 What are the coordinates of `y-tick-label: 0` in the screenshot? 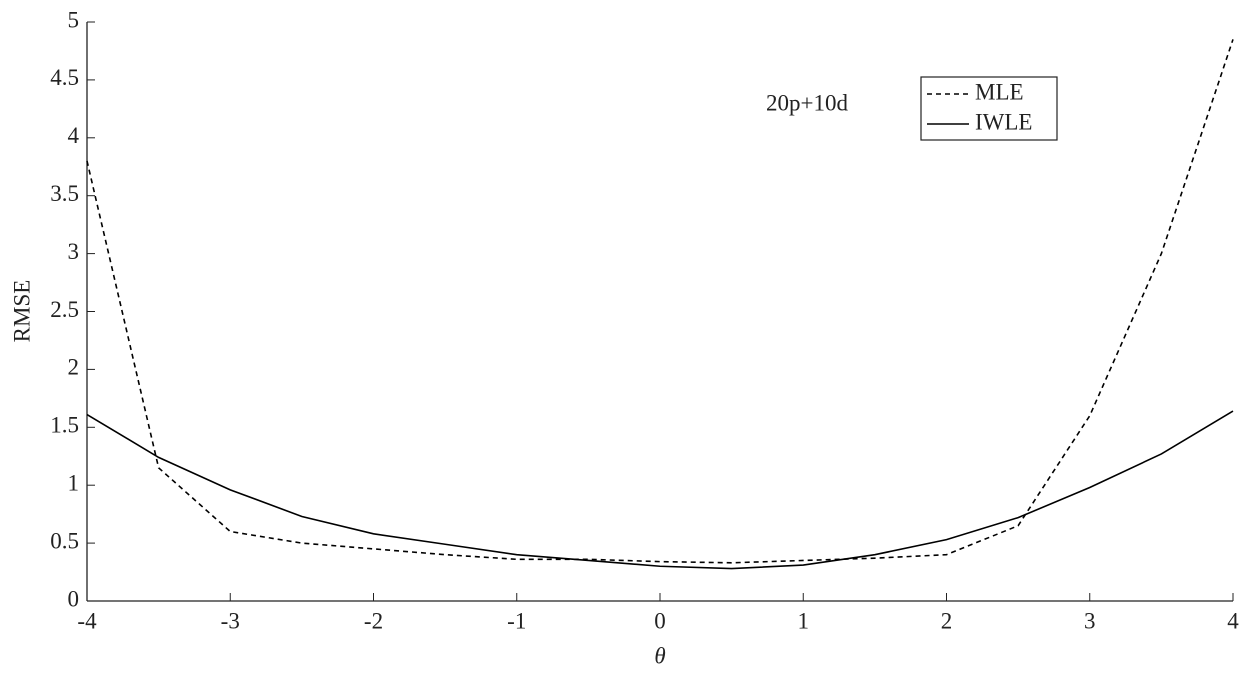 It's located at (74, 598).